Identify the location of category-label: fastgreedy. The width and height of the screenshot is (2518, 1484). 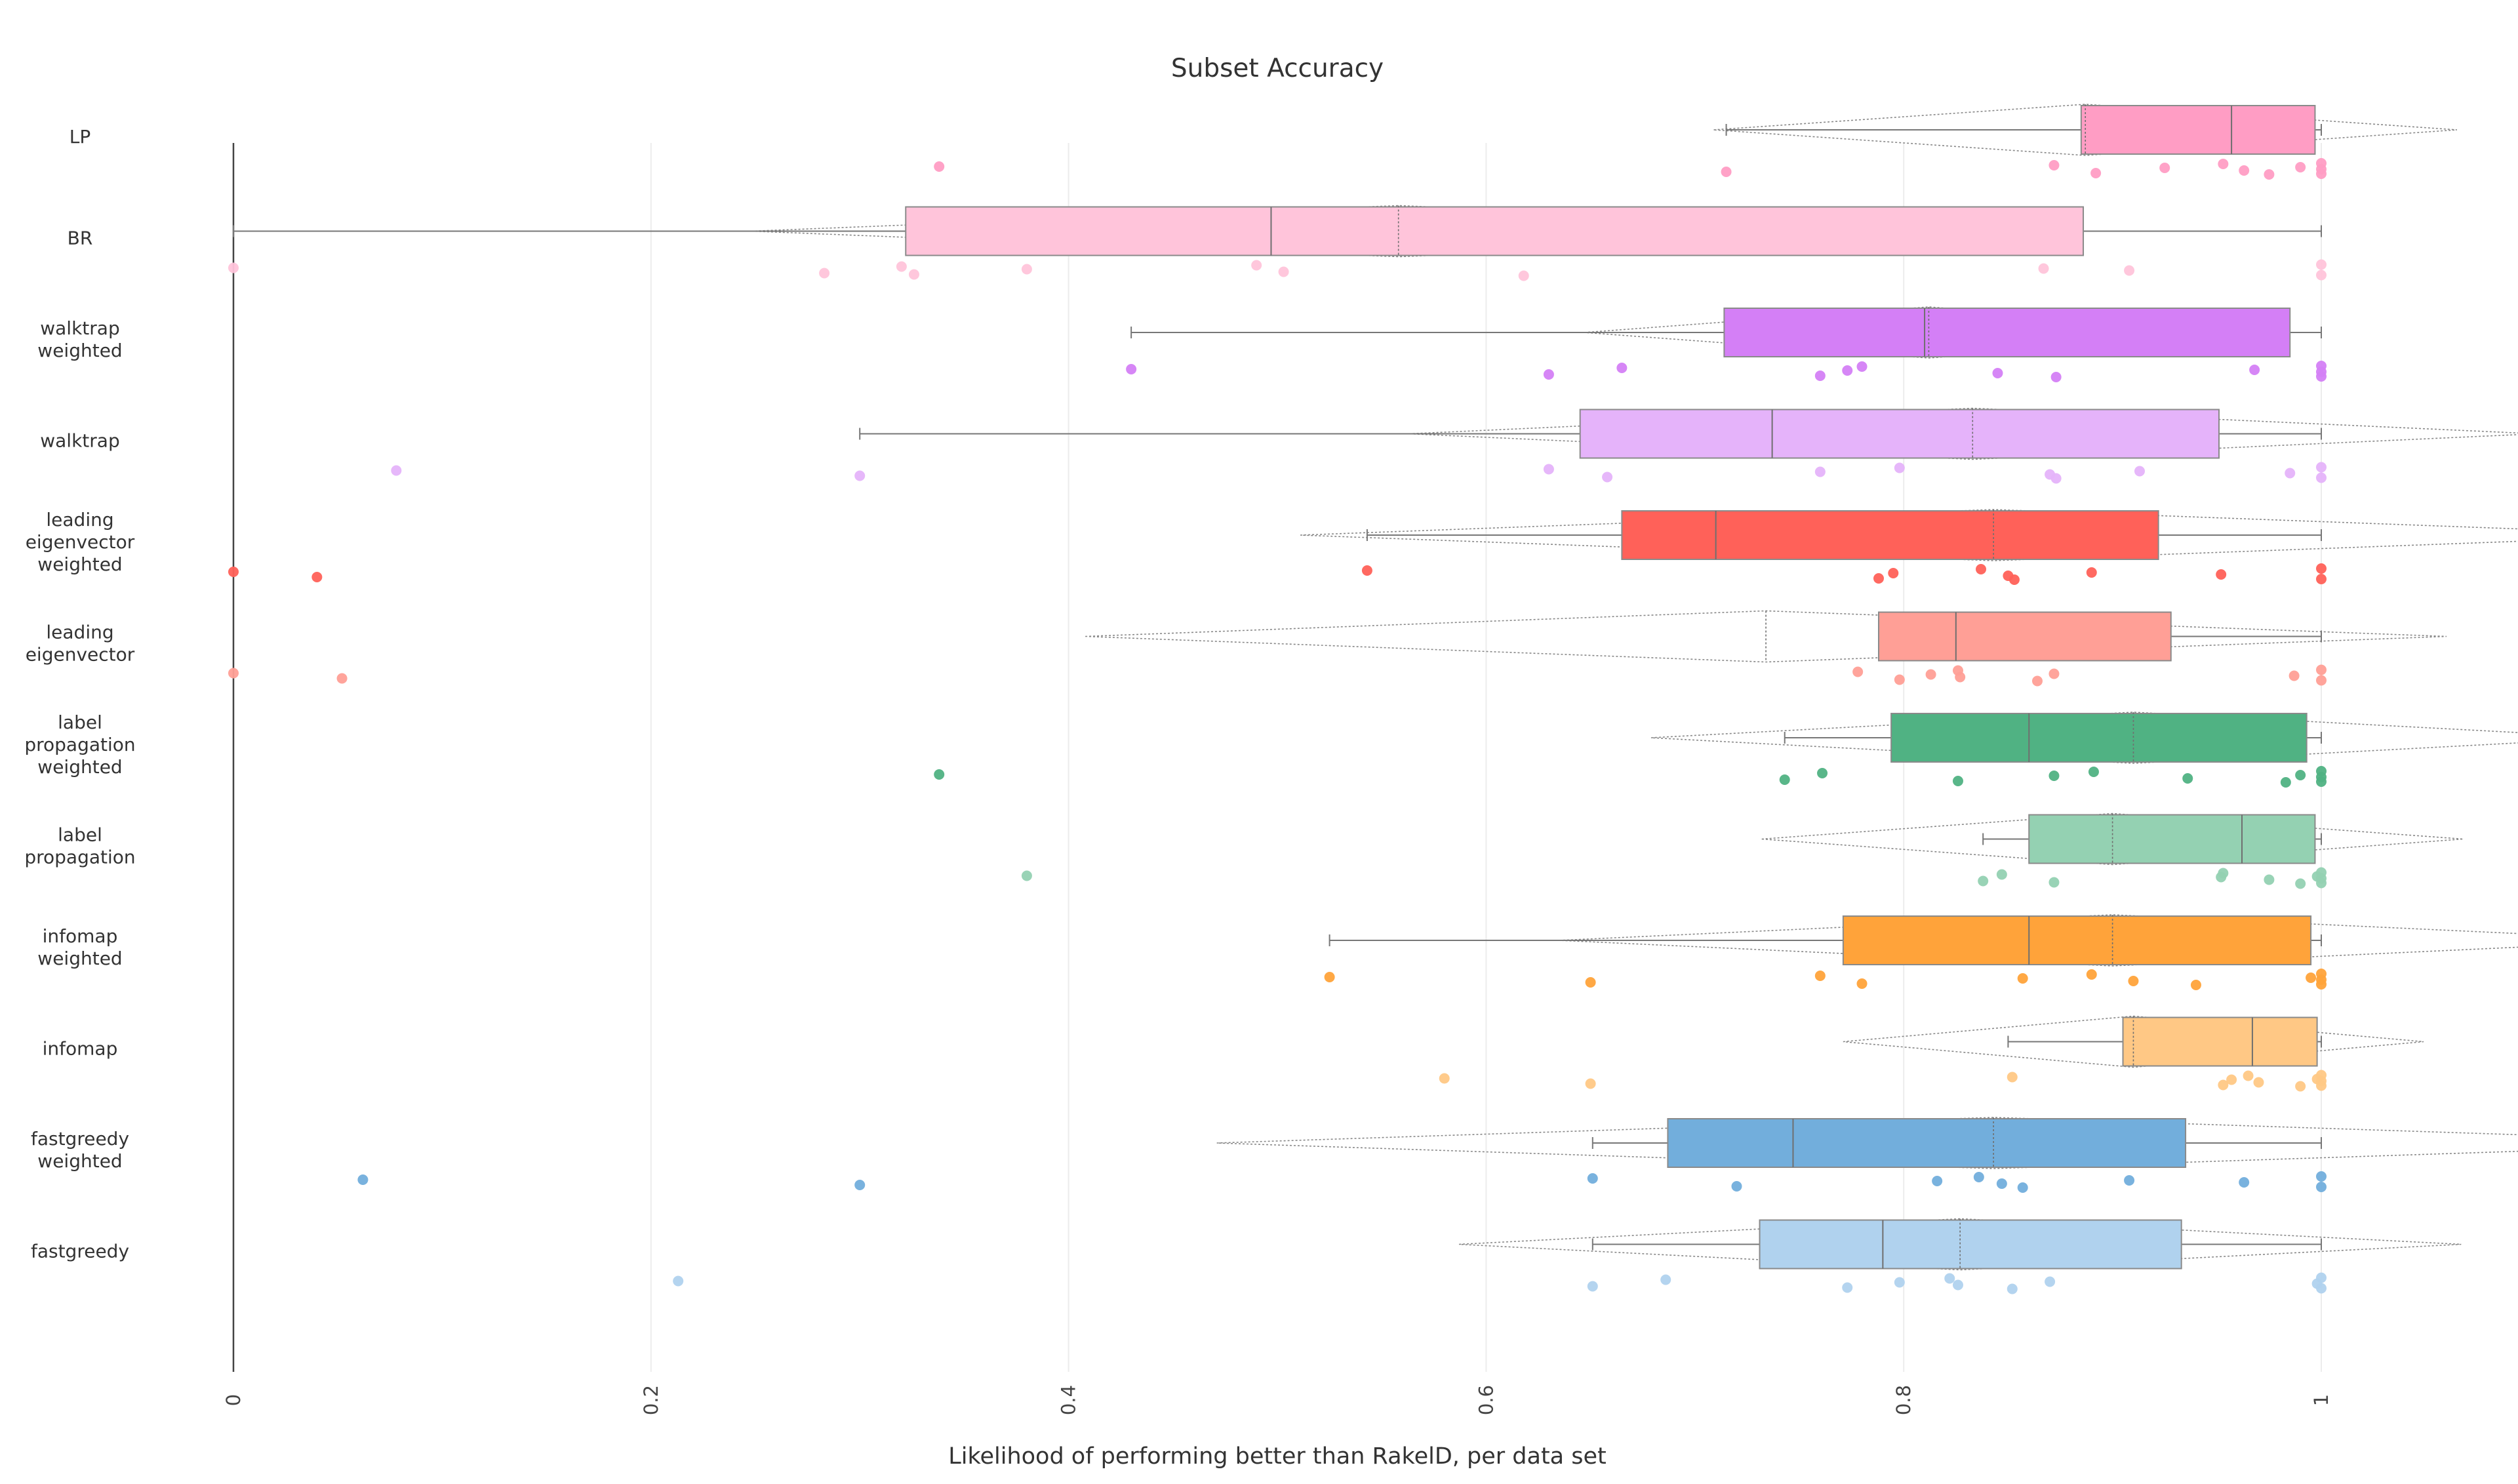
(80, 1139).